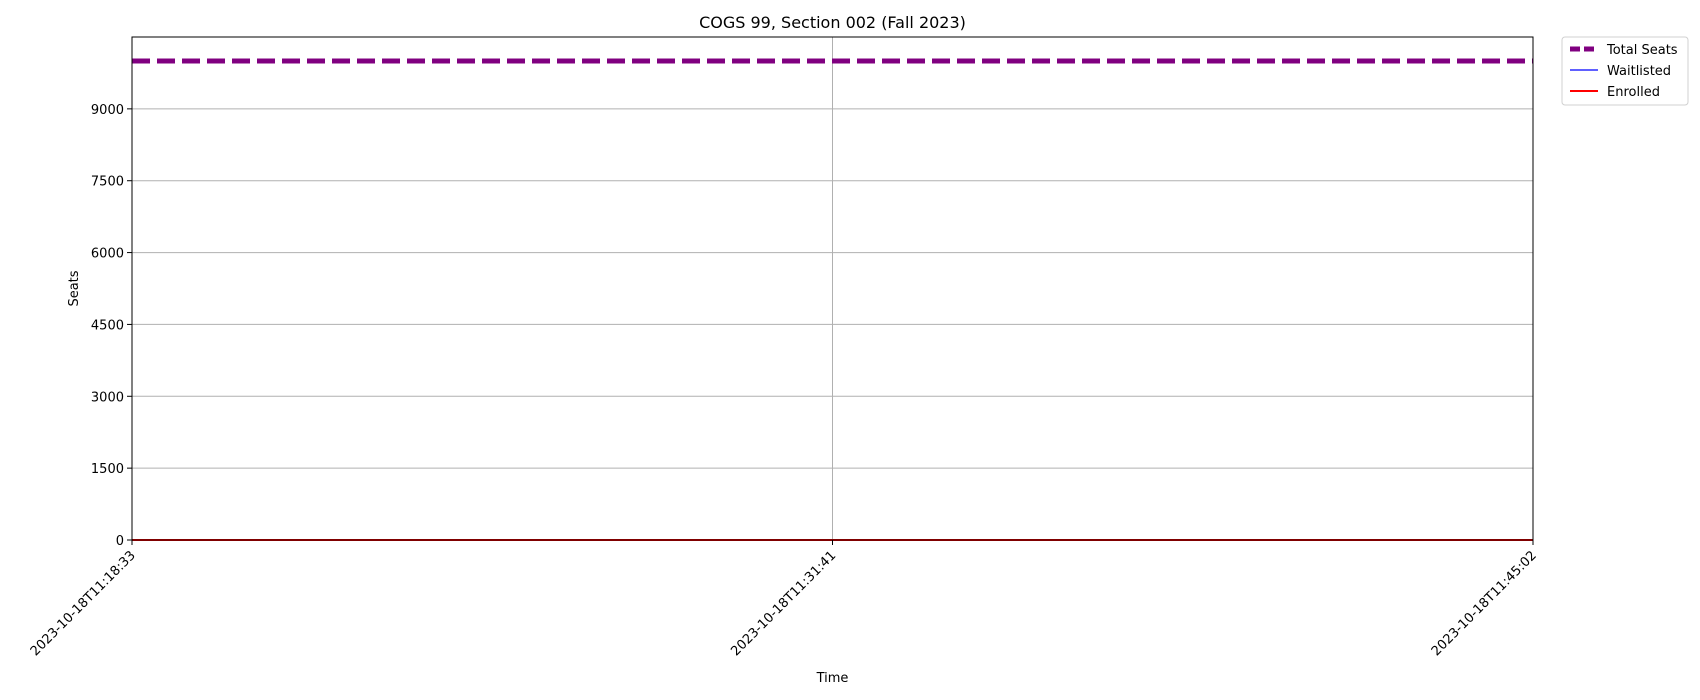 This screenshot has height=700, width=1700. Describe the element at coordinates (107, 182) in the screenshot. I see `y-tick-label: 7500` at that location.